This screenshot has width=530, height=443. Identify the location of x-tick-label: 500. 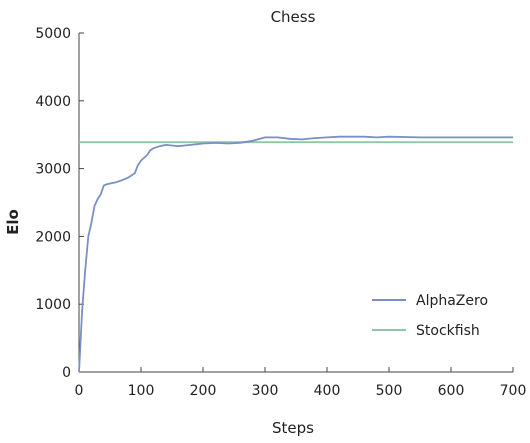
(389, 391).